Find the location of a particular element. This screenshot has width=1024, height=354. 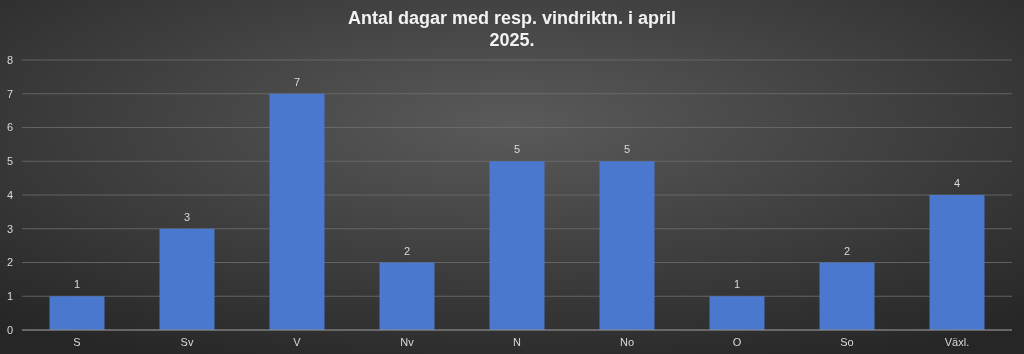

y-tick-label: 5 is located at coordinates (10, 161).